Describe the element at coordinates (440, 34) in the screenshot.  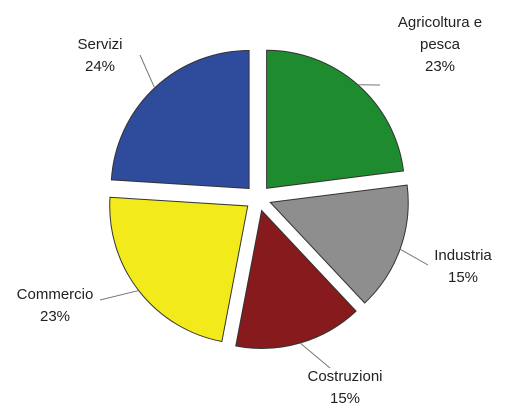
I see `slice-name: Agricoltura e pesca` at that location.